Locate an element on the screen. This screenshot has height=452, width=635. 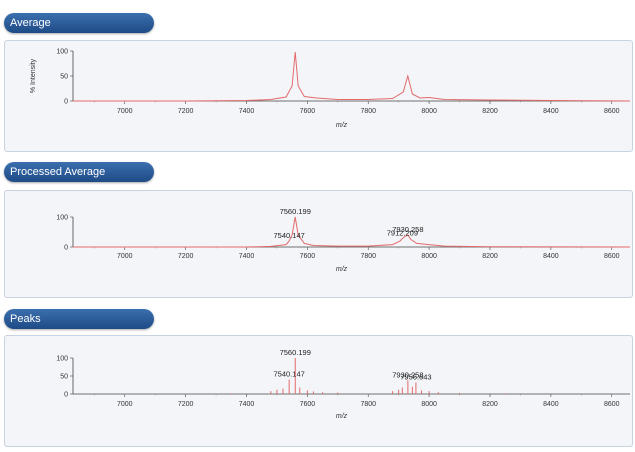
peak-label: 7956.643 is located at coordinates (415, 376).